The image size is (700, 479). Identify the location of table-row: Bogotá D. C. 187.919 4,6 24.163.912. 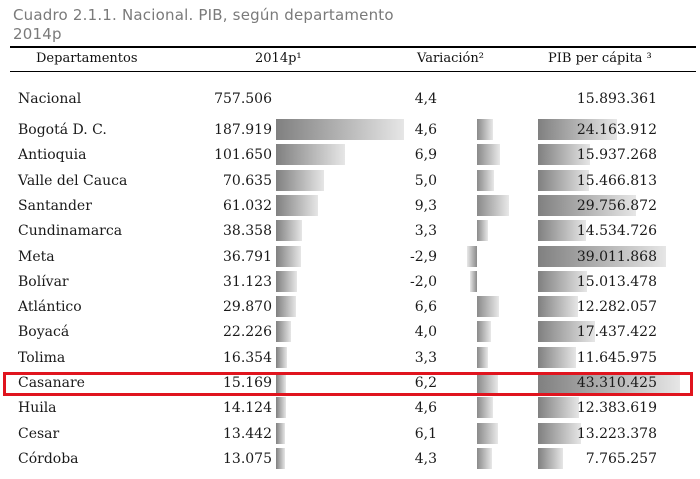
(350, 129).